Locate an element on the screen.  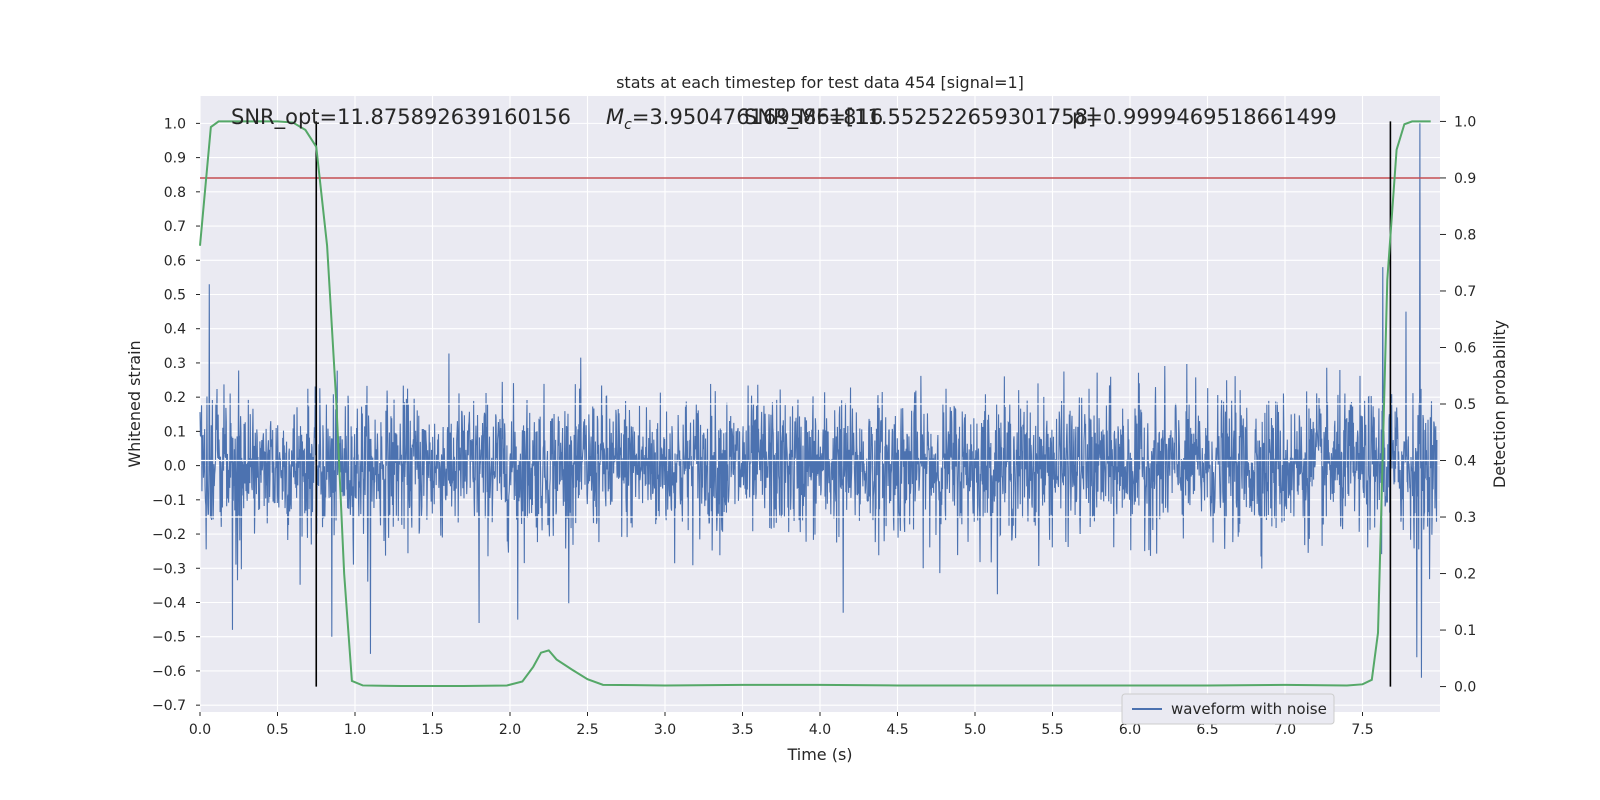
y2-tick-label: 0.9 is located at coordinates (1465, 179).